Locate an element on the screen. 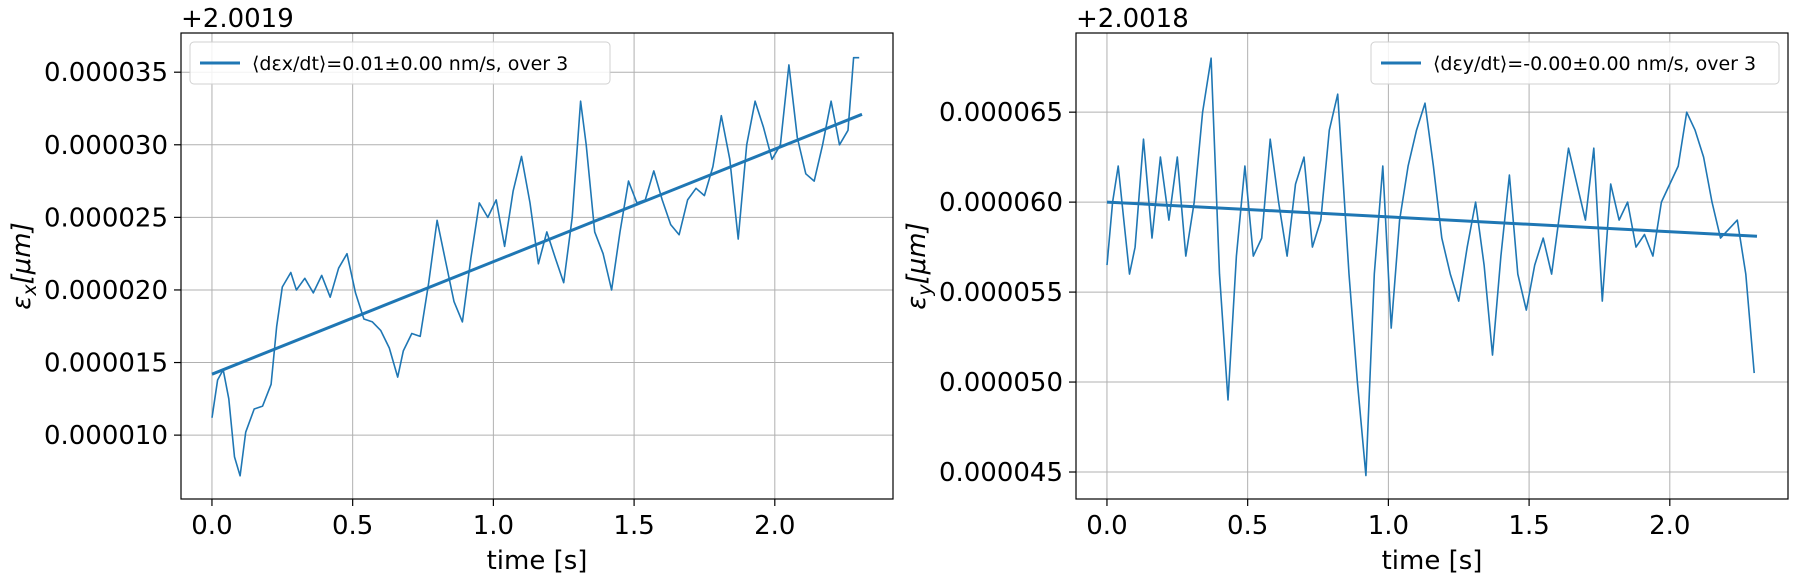 The image size is (1800, 576). y-axis-label: εx[μm] is located at coordinates (24, 265).